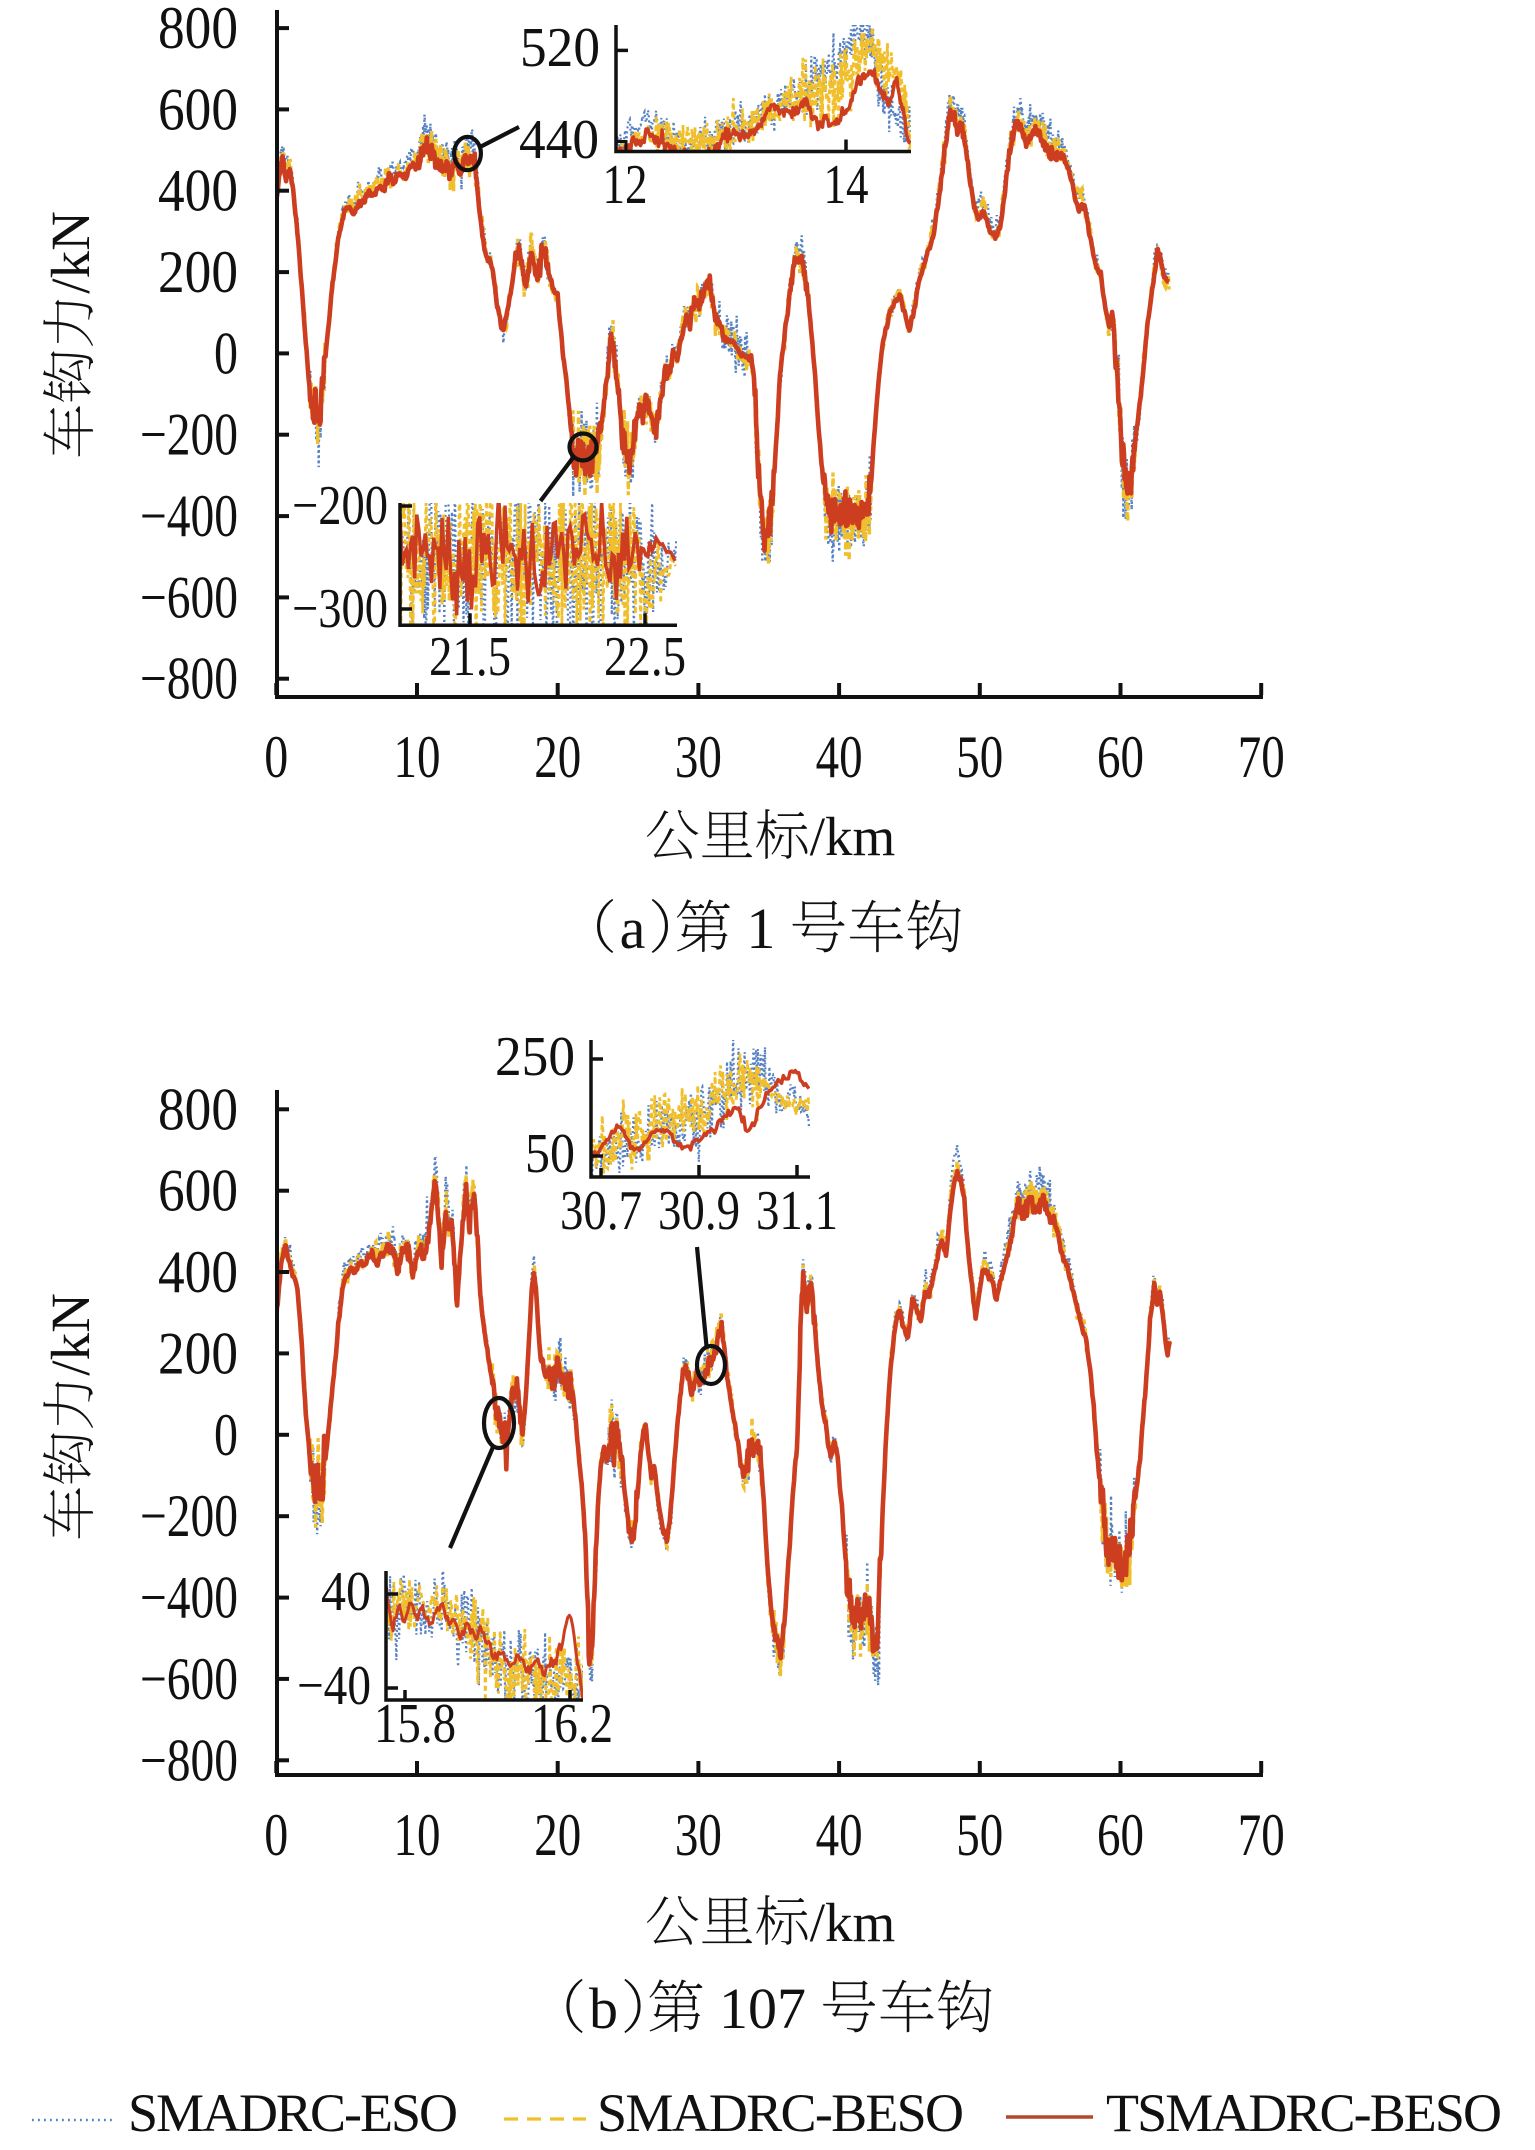 The height and width of the screenshot is (2150, 1535). Describe the element at coordinates (780, 2113) in the screenshot. I see `svg-text: SMADRC-BESO` at that location.